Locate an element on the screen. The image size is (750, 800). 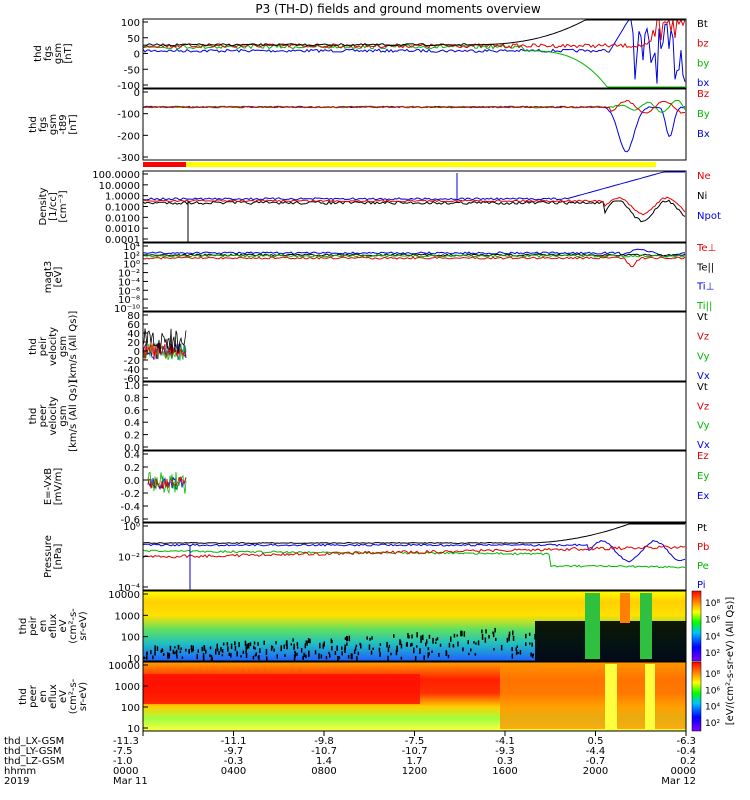
y-axis-label: thd is located at coordinates (23, 696).